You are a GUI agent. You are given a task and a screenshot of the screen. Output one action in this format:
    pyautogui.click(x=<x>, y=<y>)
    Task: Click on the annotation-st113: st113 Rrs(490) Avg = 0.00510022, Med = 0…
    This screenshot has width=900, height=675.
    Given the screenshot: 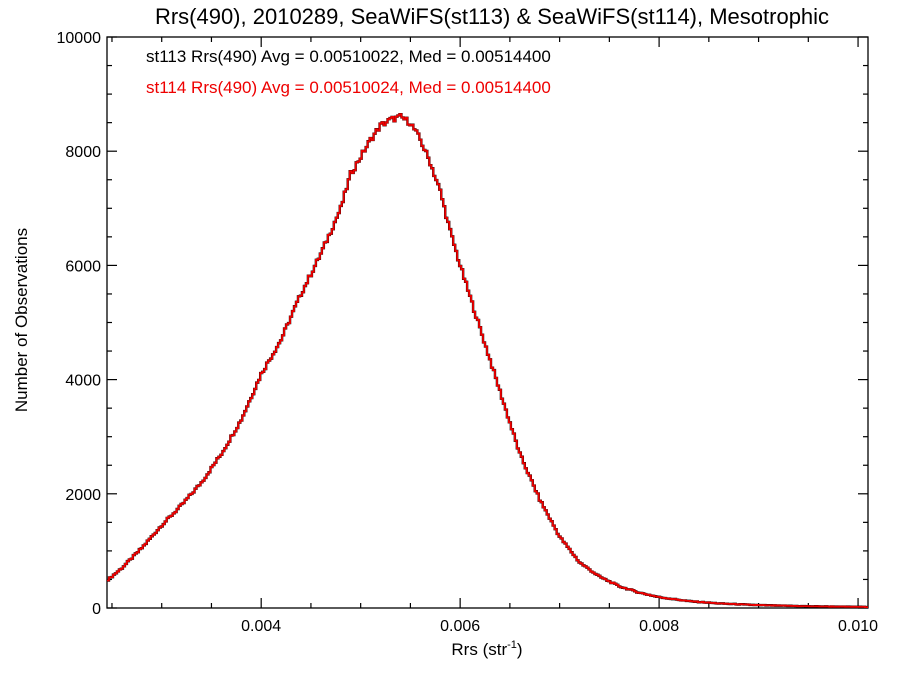 What is the action you would take?
    pyautogui.click(x=348, y=56)
    